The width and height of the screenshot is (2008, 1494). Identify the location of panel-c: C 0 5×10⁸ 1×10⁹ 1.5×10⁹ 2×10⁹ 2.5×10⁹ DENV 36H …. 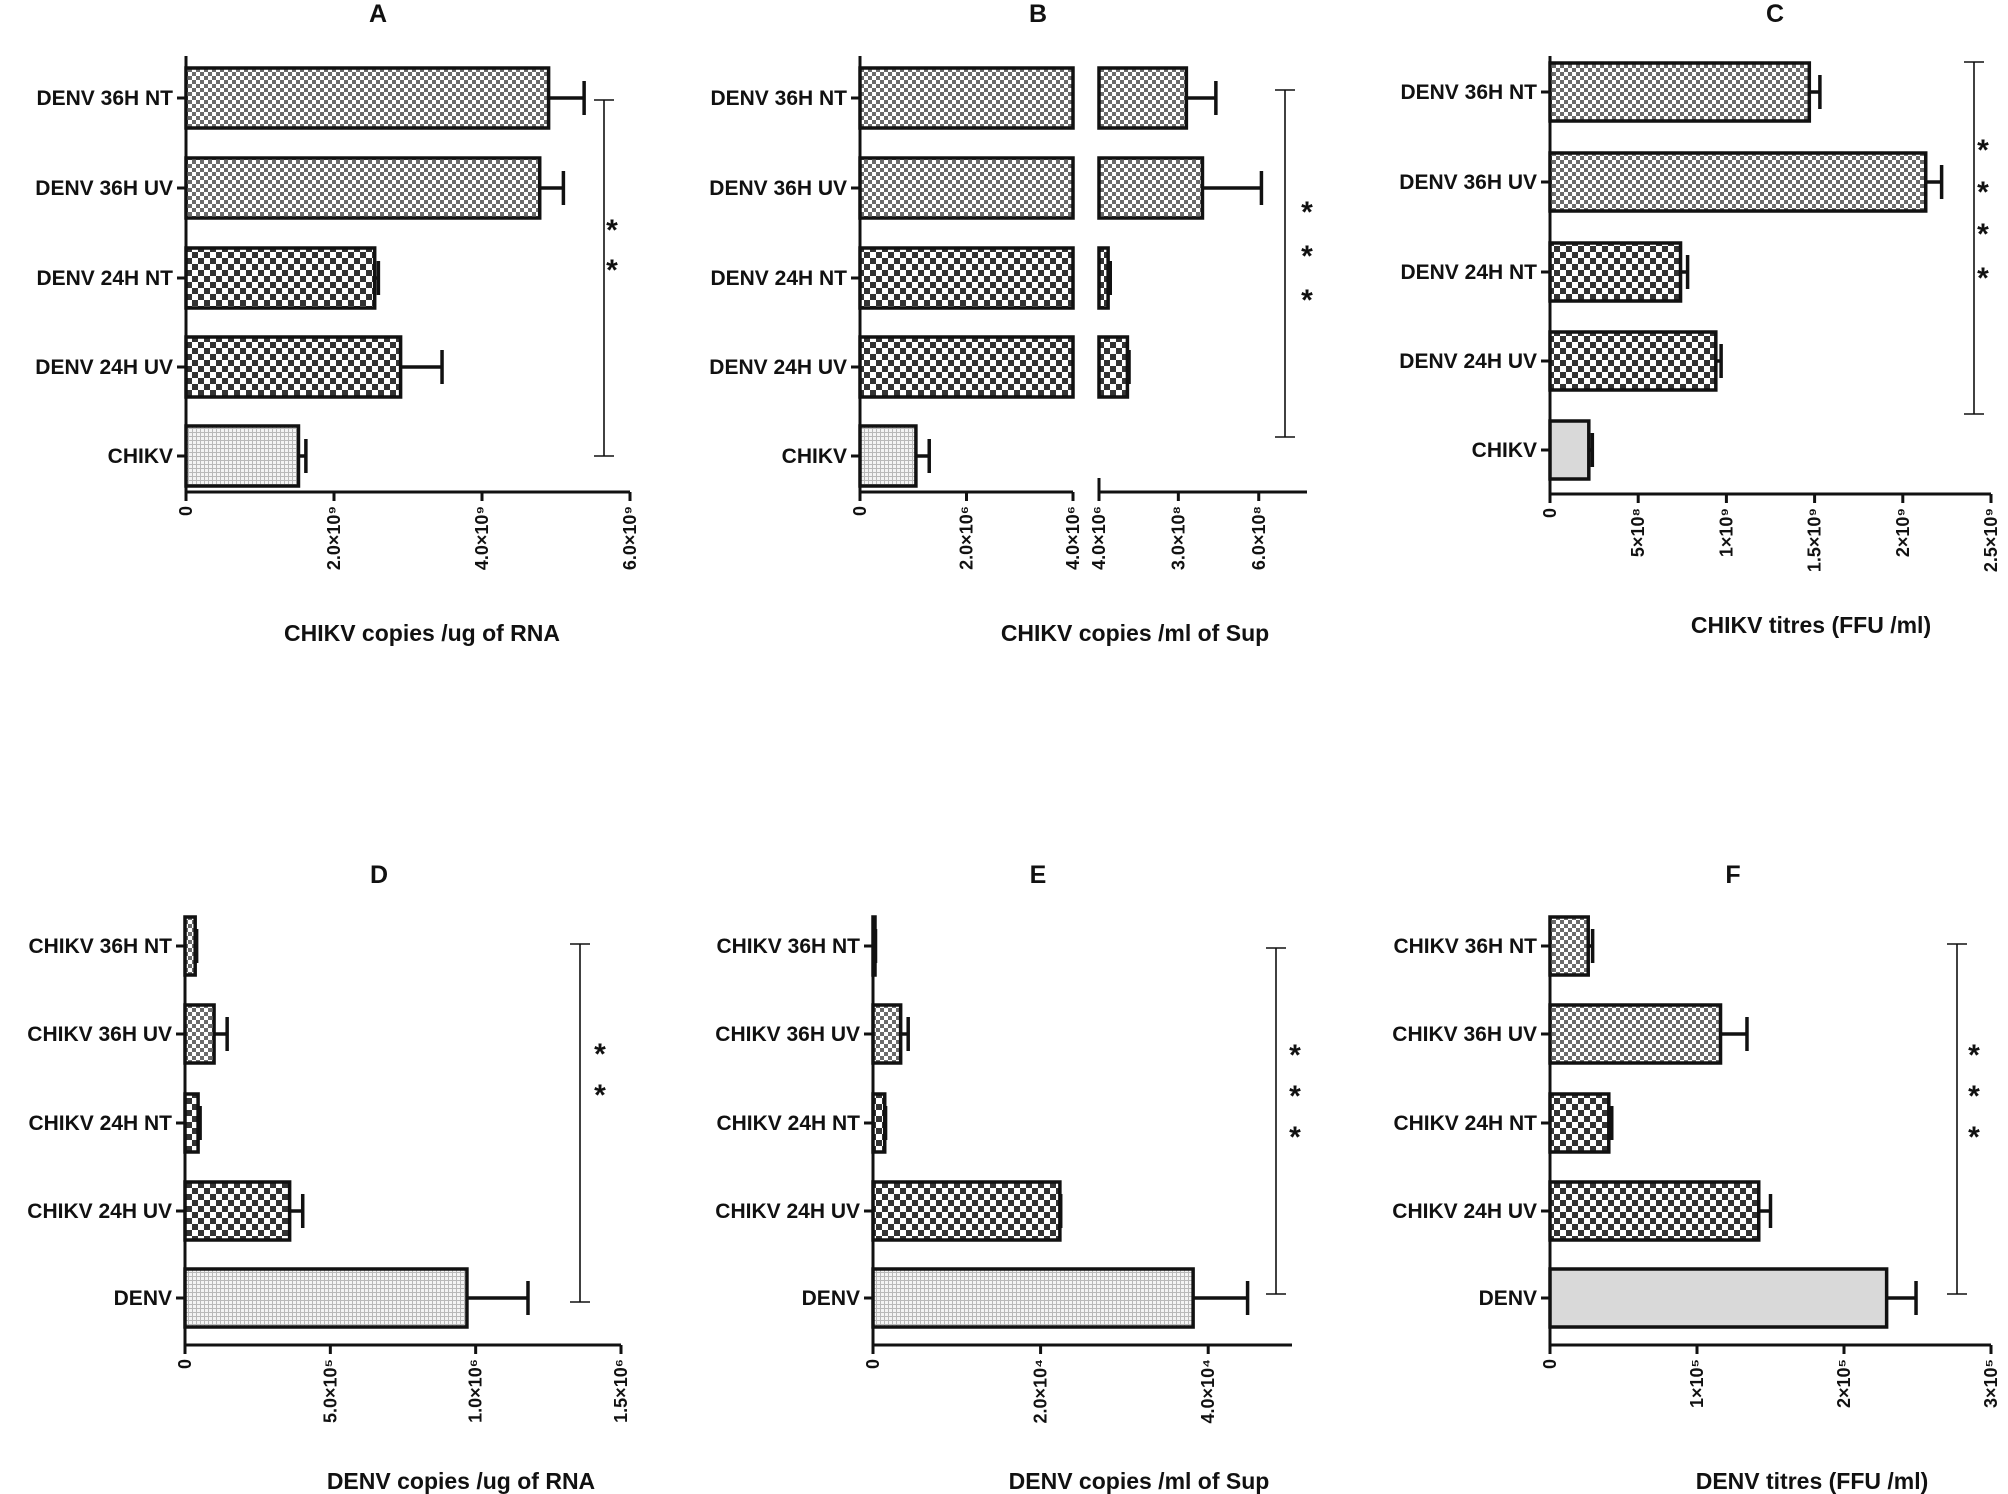
(1700, 319).